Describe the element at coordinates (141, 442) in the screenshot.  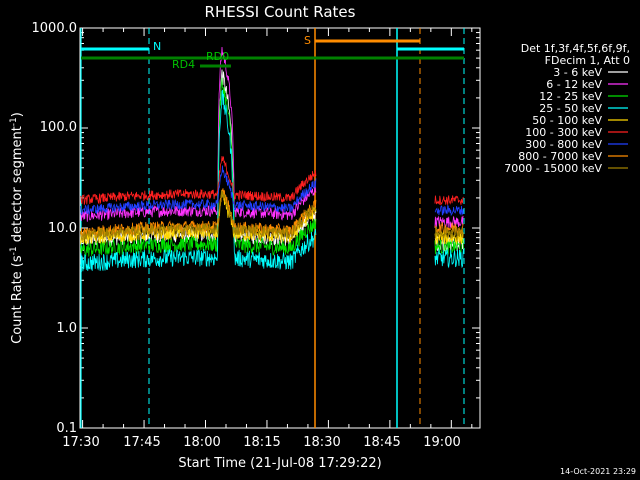
I see `x-tick-label: 17:45` at that location.